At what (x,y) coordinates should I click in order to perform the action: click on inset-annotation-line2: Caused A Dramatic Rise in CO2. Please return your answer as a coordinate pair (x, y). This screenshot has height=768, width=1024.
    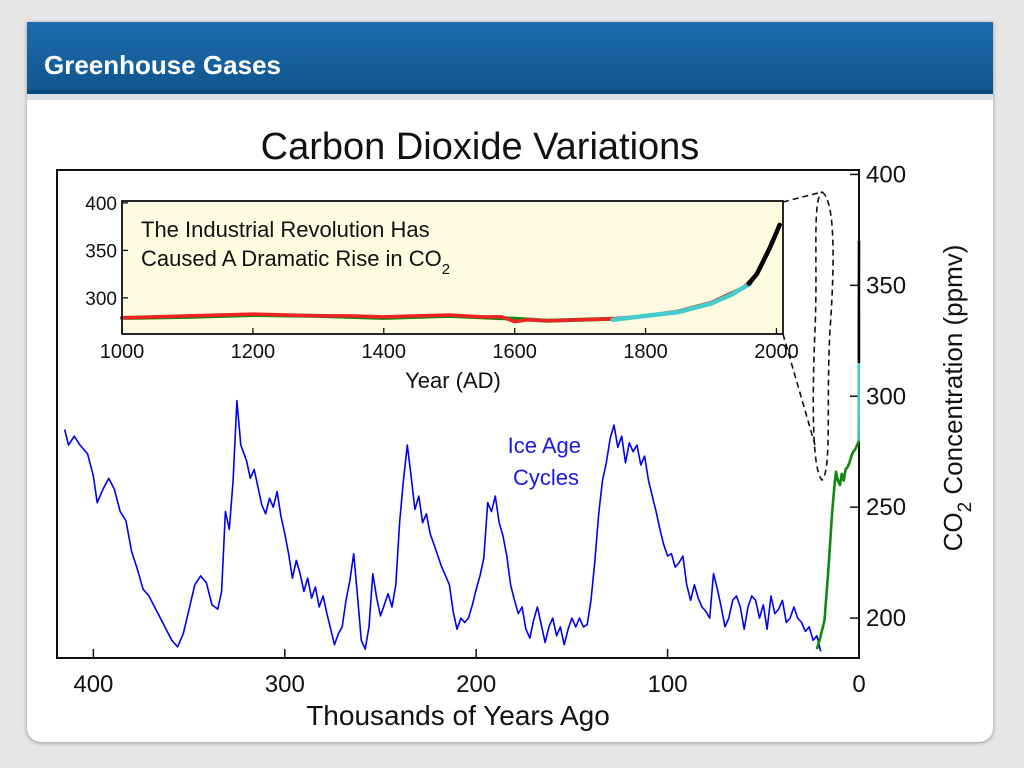
    Looking at the image, I should click on (295, 262).